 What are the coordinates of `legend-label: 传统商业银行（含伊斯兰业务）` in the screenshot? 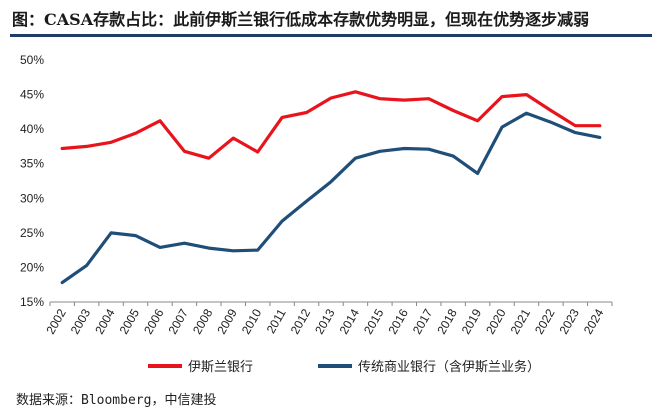 It's located at (449, 367).